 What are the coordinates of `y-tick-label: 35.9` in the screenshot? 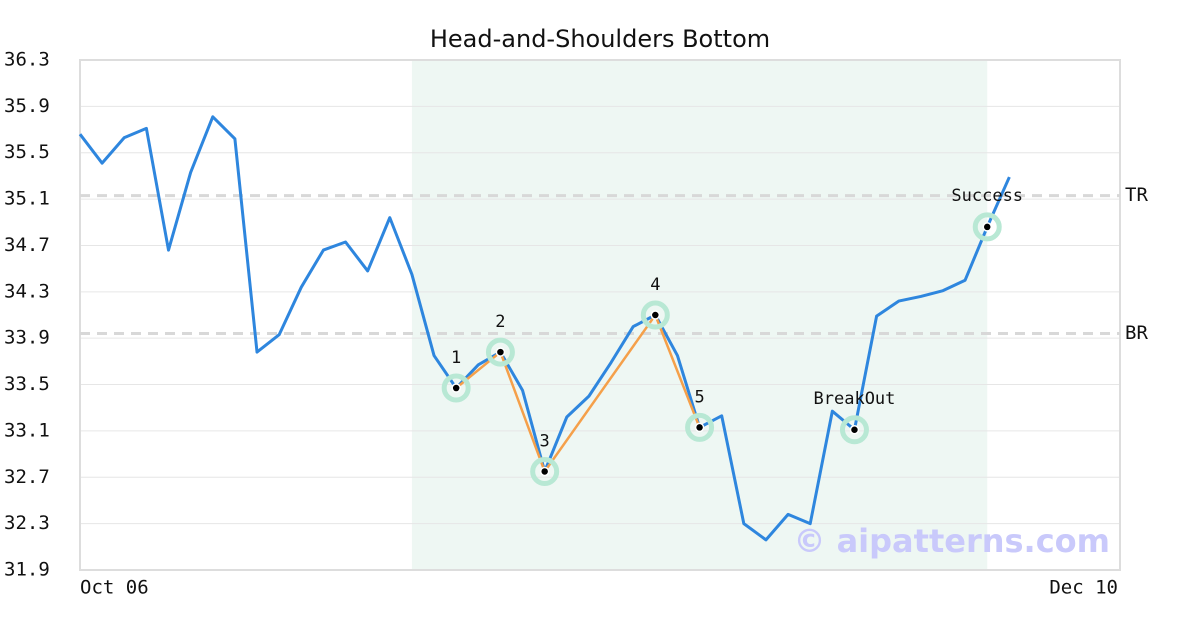 It's located at (27, 106).